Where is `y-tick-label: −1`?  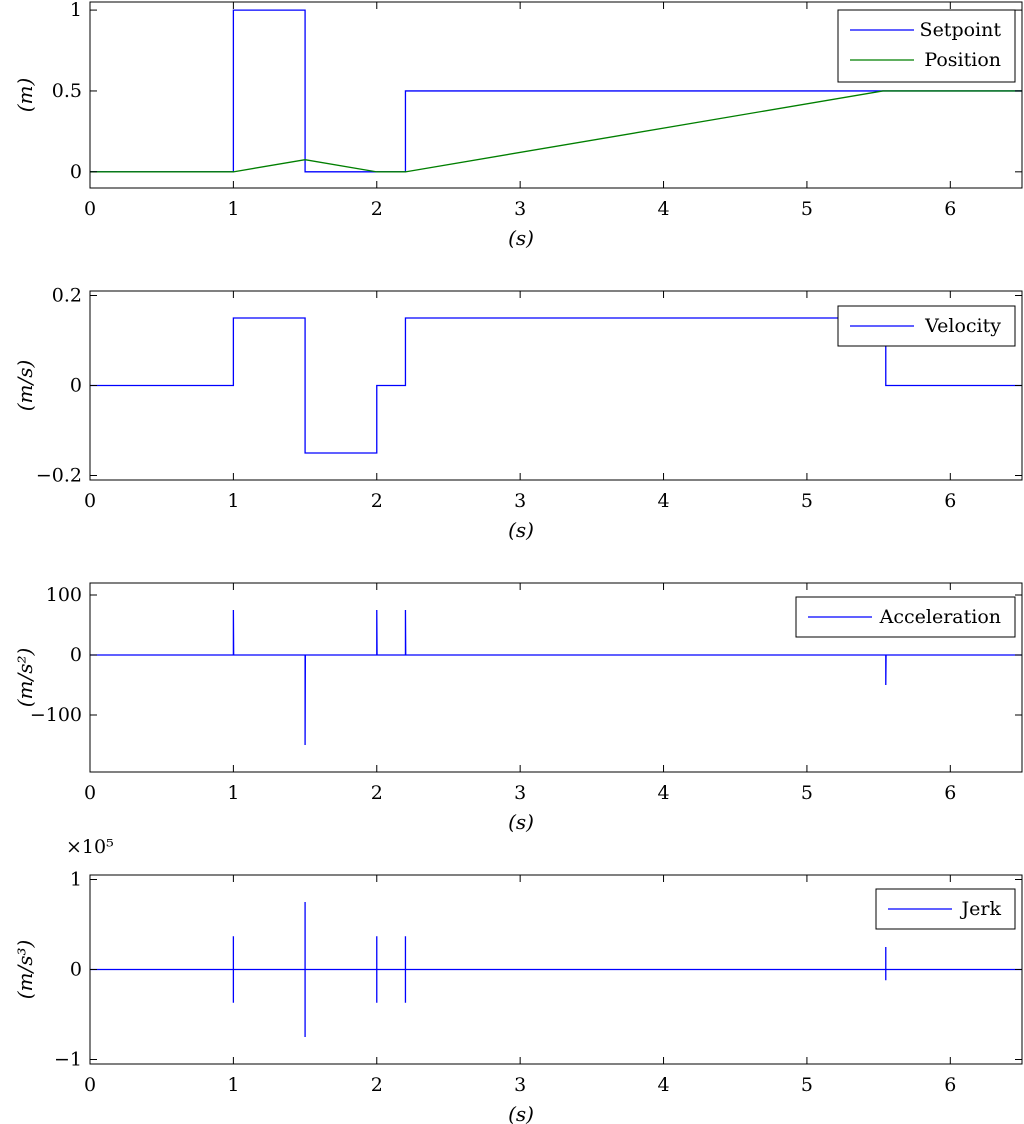 y-tick-label: −1 is located at coordinates (68, 1060).